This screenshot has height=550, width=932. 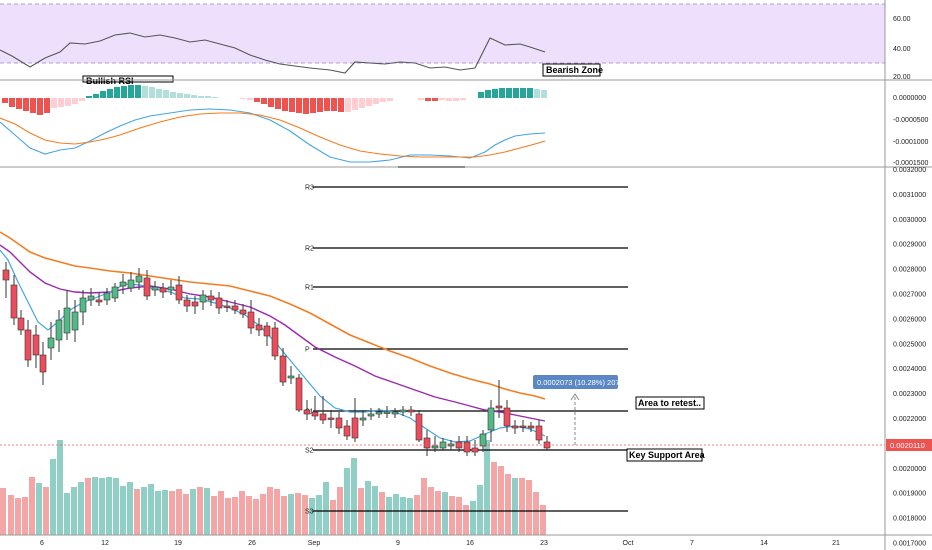 I want to click on retest-note: Area to retest.., so click(x=670, y=403).